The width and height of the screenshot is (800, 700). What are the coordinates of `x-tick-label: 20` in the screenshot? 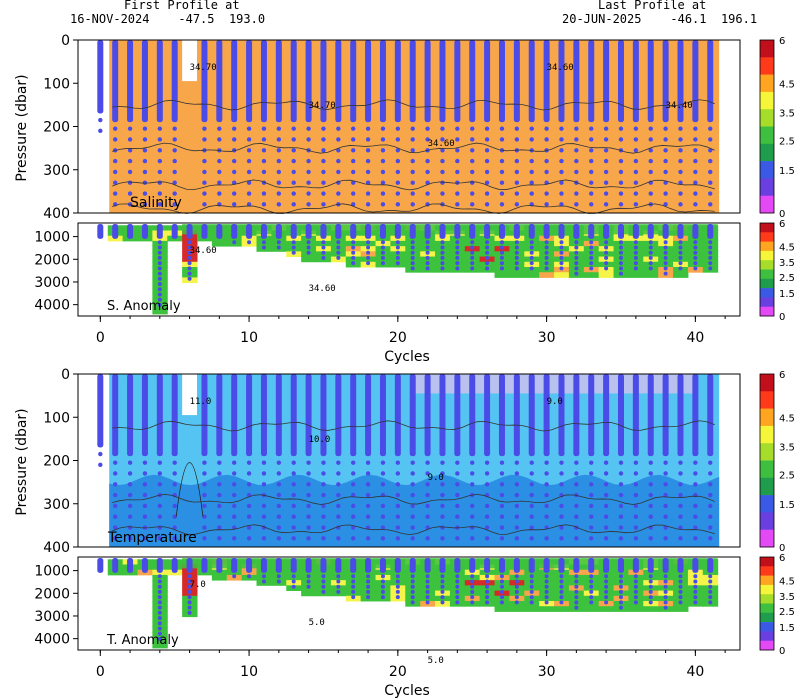 It's located at (398, 338).